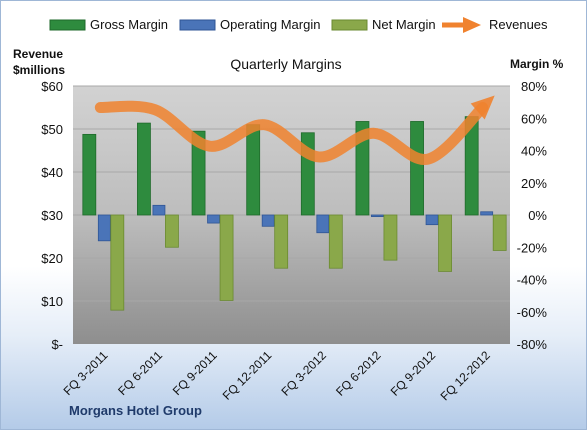 This screenshot has width=587, height=430. Describe the element at coordinates (52, 86) in the screenshot. I see `left-tick-label: $60` at that location.